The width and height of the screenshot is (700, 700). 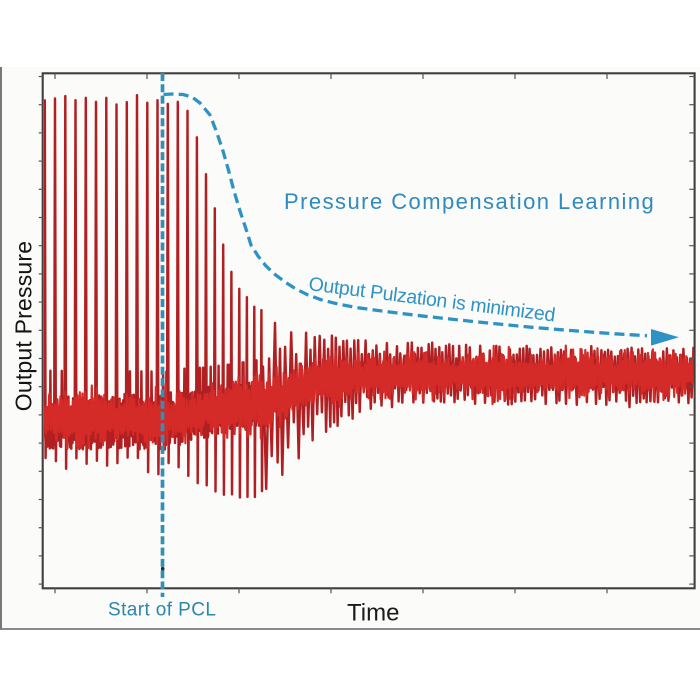 What do you see at coordinates (162, 610) in the screenshot?
I see `svg-text: Start of PCL` at bounding box center [162, 610].